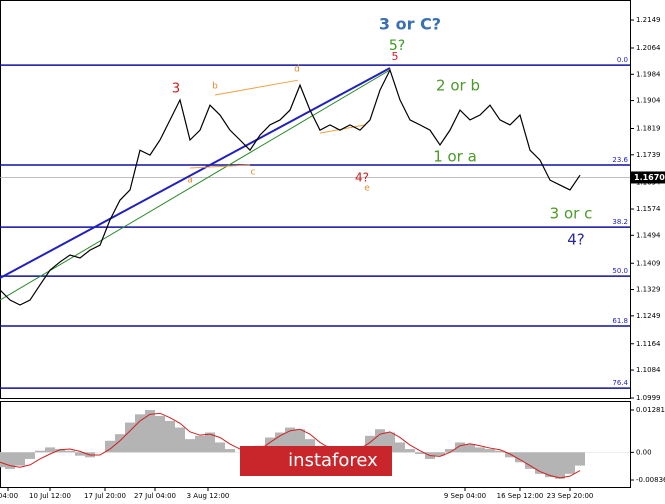 The width and height of the screenshot is (665, 504). I want to click on annotation: 3 or c, so click(571, 214).